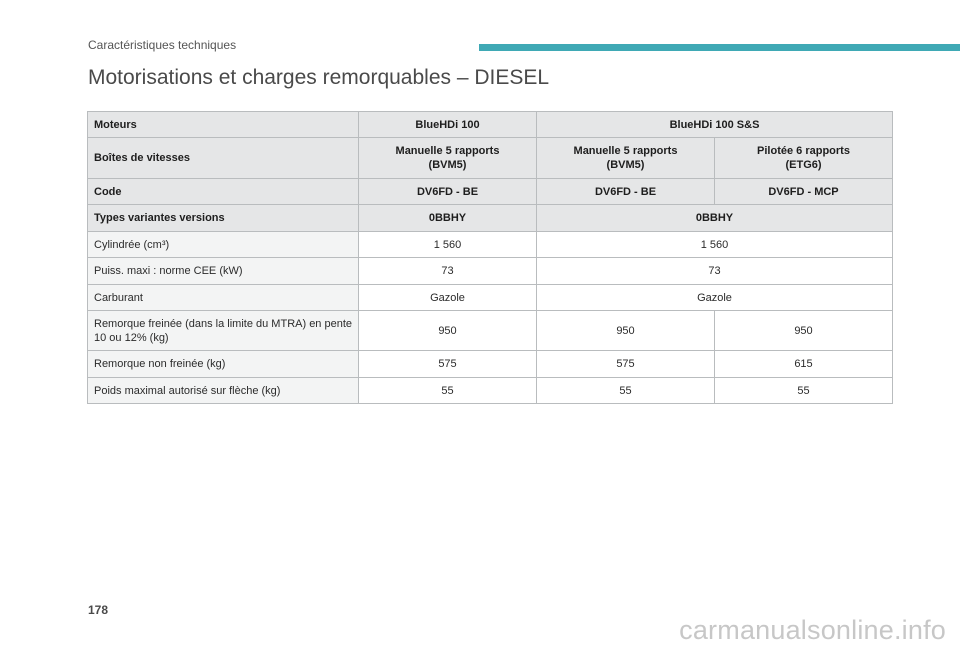 The height and width of the screenshot is (649, 960). What do you see at coordinates (223, 271) in the screenshot?
I see `row-label-puissance: Puiss. maxi : norme CEE (kW)` at bounding box center [223, 271].